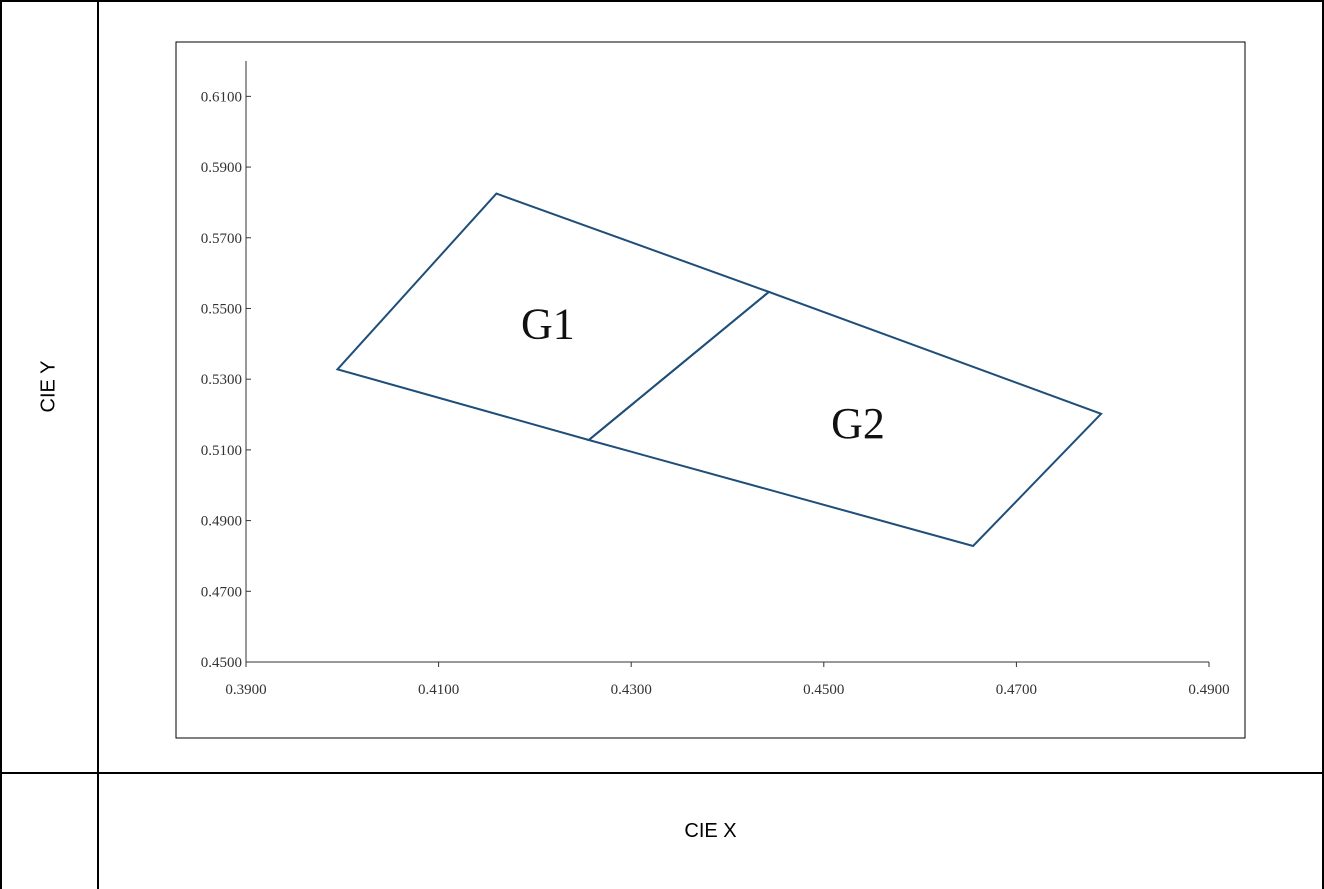 The image size is (1324, 889). I want to click on y-tick-label: 0.5500, so click(221, 309).